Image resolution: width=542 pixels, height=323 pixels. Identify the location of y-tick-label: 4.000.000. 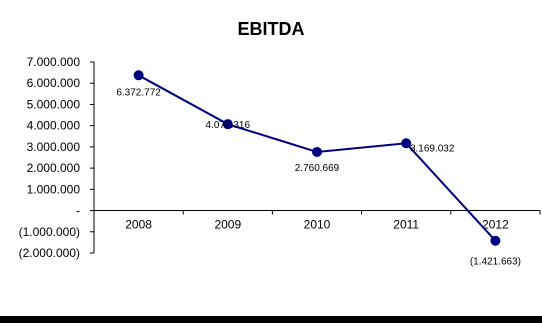
(54, 126).